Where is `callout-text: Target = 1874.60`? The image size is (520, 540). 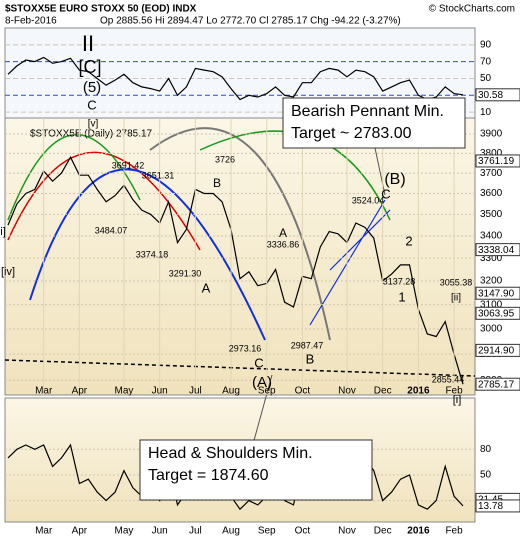 callout-text: Target = 1874.60 is located at coordinates (208, 475).